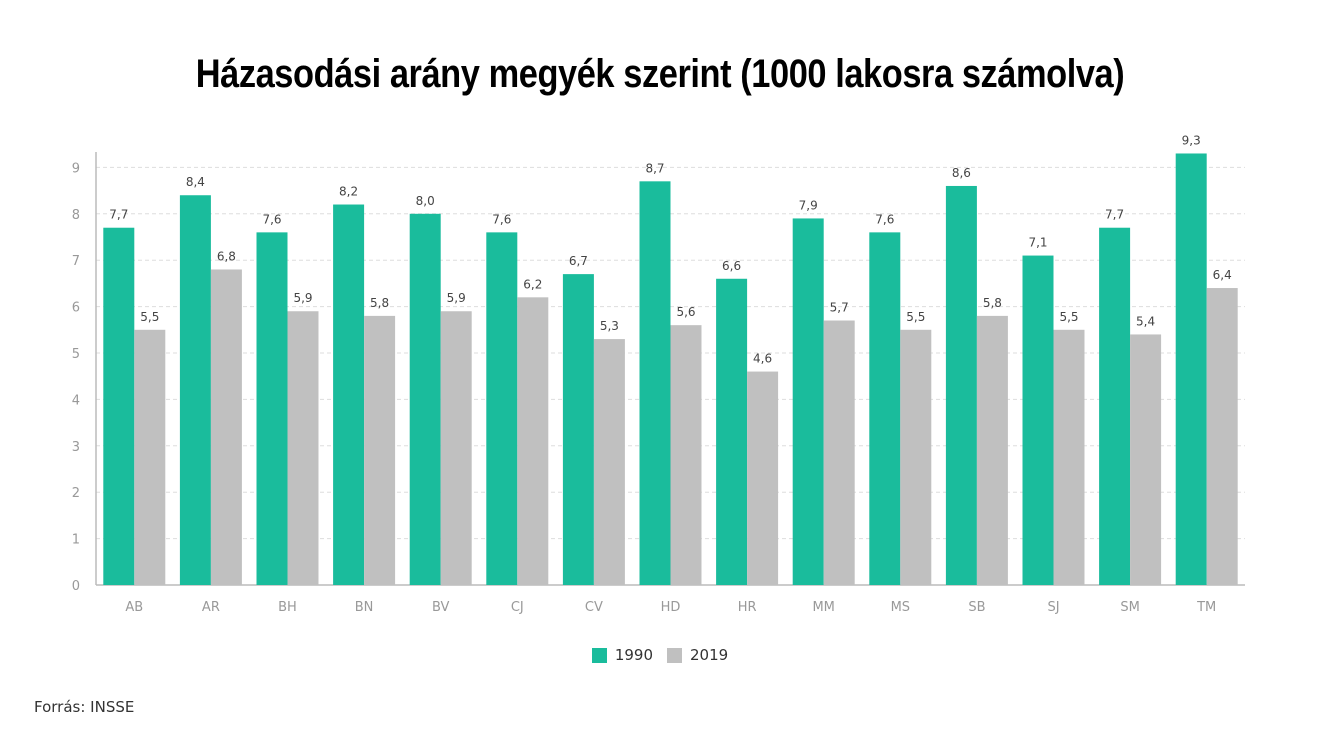 The image size is (1320, 742). I want to click on data-label: 7,1, so click(1037, 243).